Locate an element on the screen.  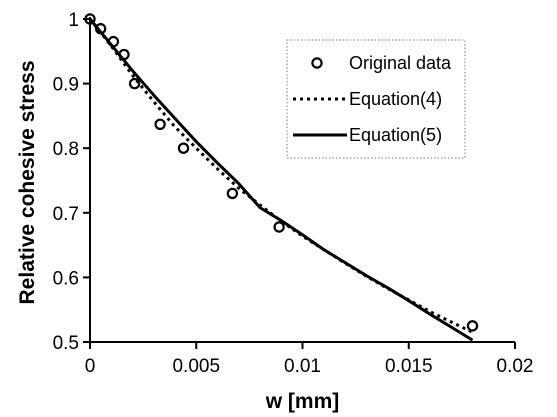
x-tick-label: 0.01 is located at coordinates (302, 366).